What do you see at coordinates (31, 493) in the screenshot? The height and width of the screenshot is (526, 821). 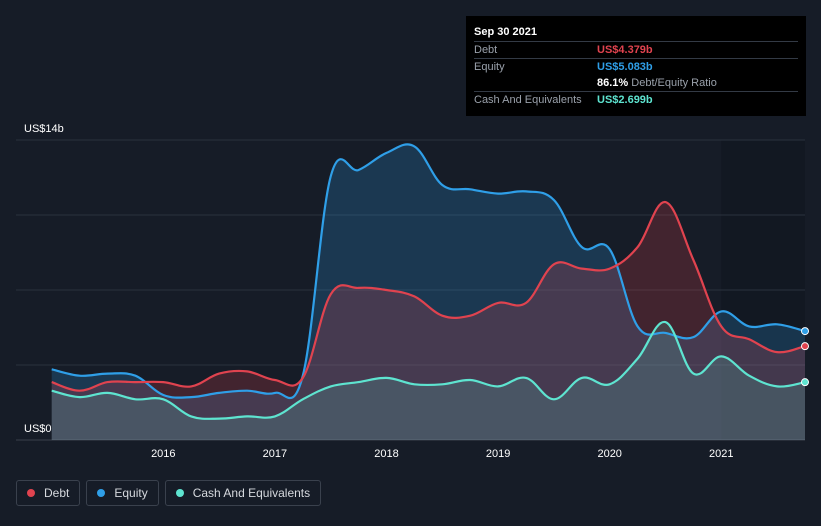 I see `debt-dot-icon` at bounding box center [31, 493].